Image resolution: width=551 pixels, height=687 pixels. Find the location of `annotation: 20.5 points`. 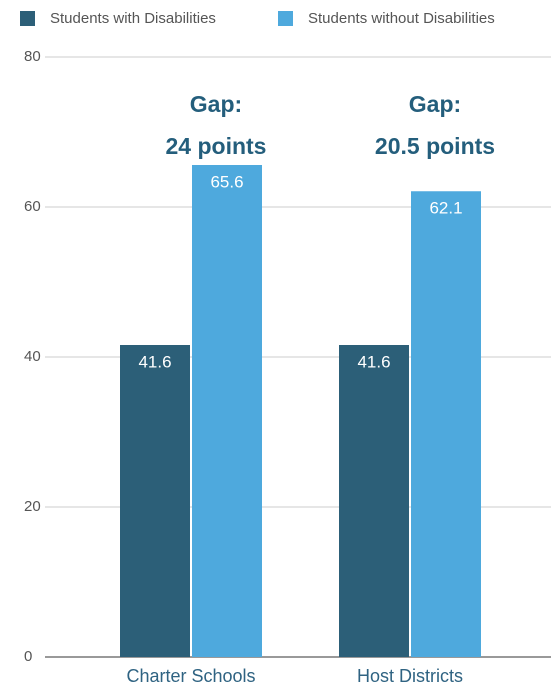

annotation: 20.5 points is located at coordinates (435, 146).